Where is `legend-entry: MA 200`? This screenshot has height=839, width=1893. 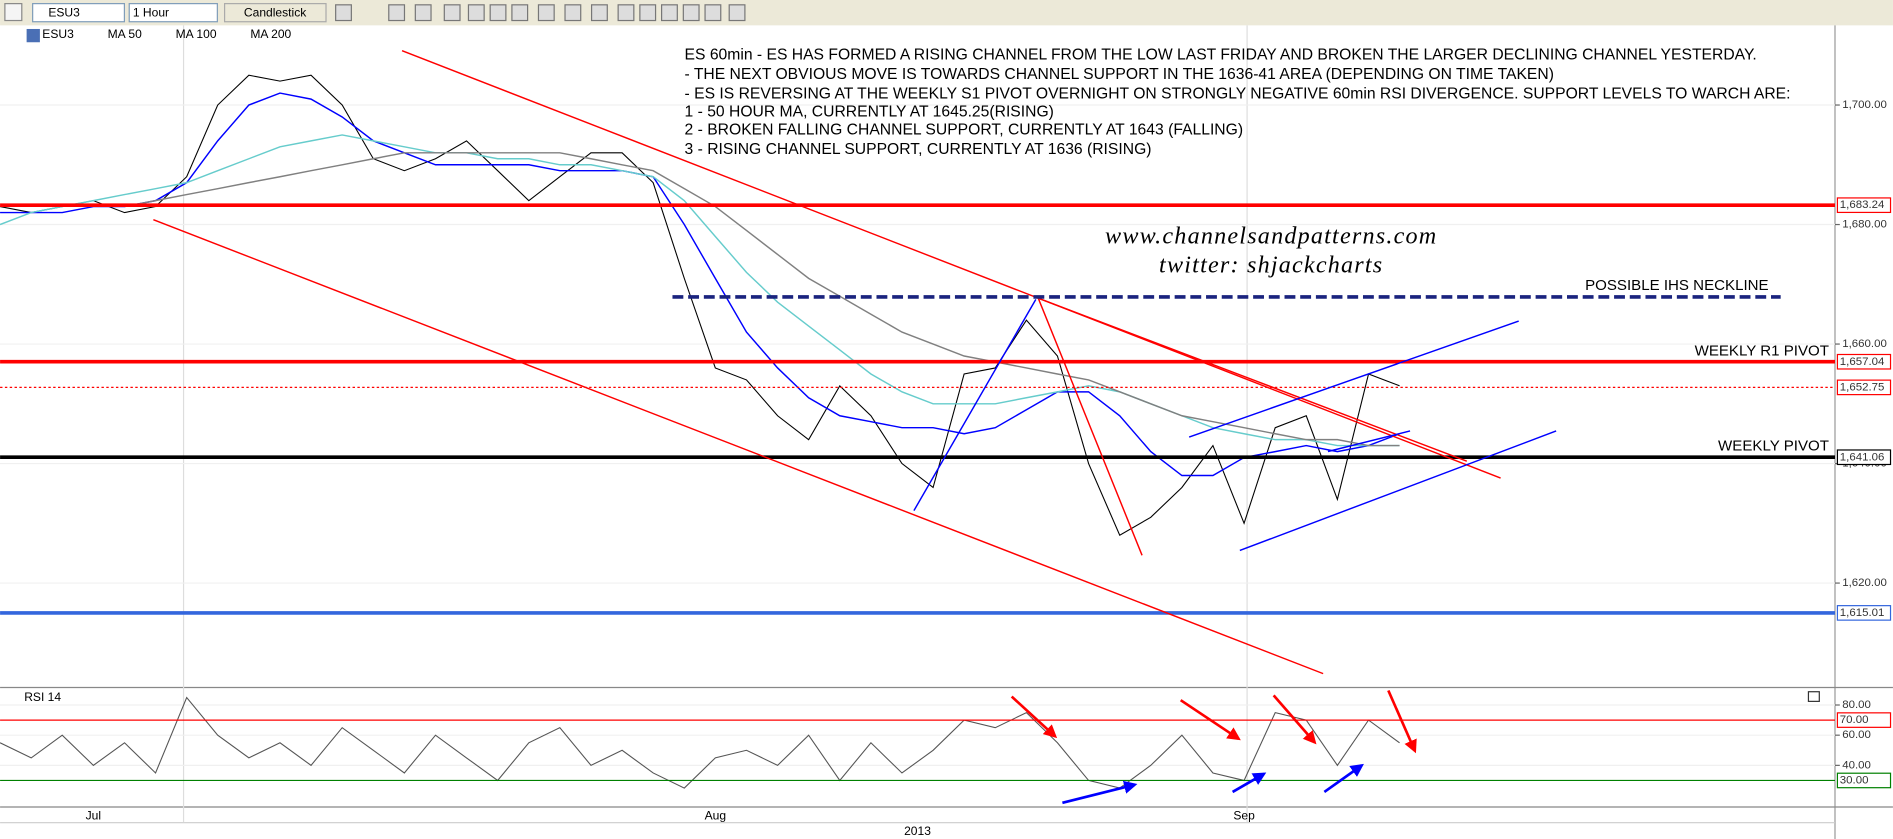 legend-entry: MA 200 is located at coordinates (270, 34).